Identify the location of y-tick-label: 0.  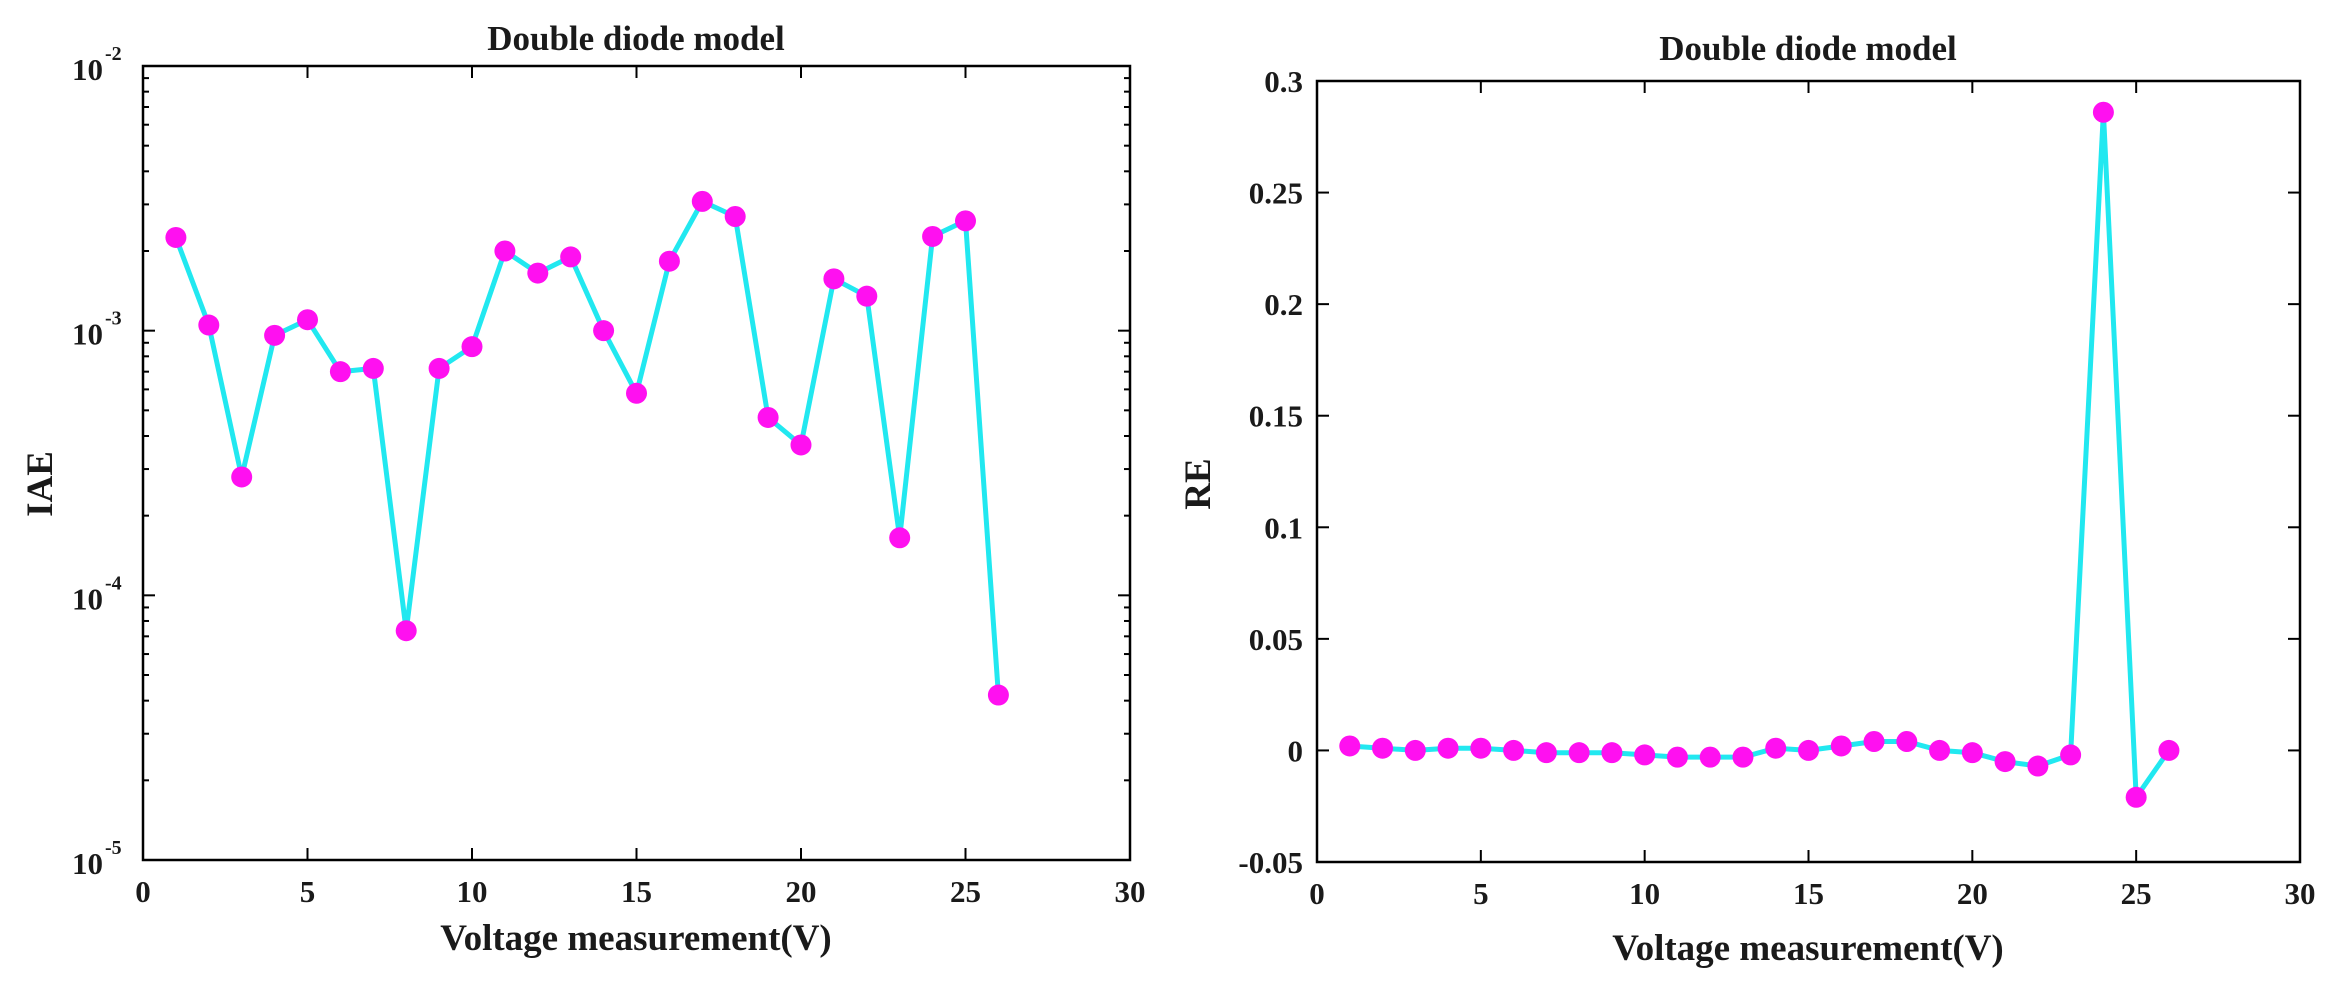
(1296, 750).